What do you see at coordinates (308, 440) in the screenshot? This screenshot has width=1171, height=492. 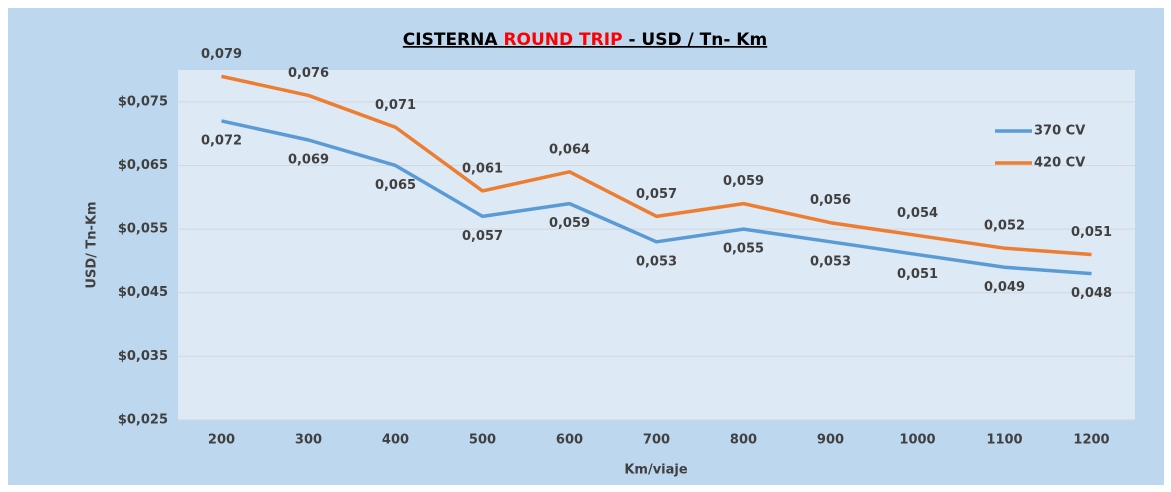 I see `x-tick-label: 300` at bounding box center [308, 440].